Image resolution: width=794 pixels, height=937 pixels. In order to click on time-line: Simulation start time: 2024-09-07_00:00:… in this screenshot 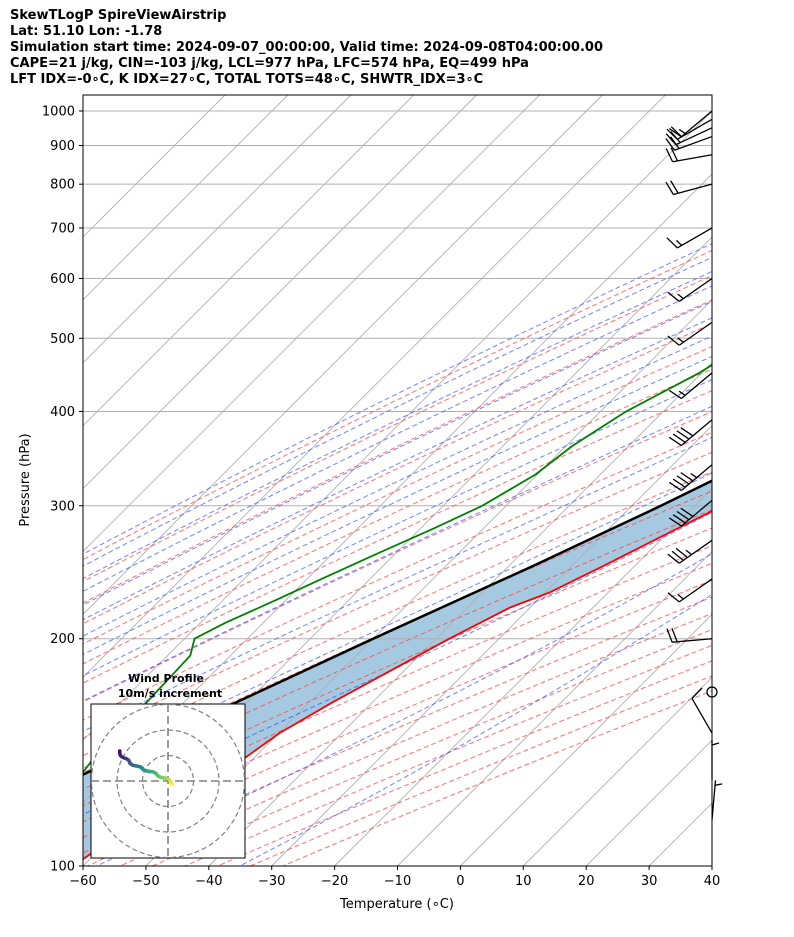, I will do `click(306, 47)`.